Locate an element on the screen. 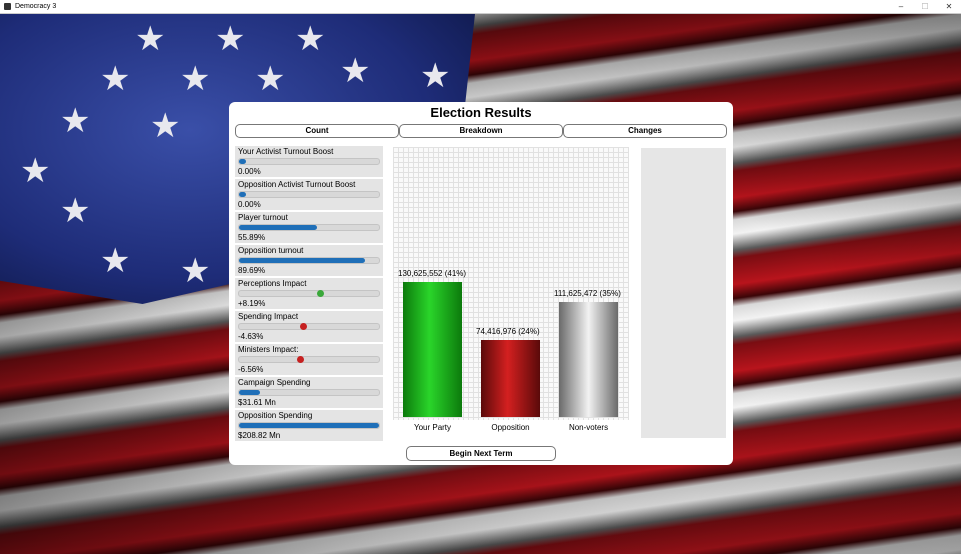 This screenshot has height=554, width=961. stat-label: Opposition Spending is located at coordinates (275, 415).